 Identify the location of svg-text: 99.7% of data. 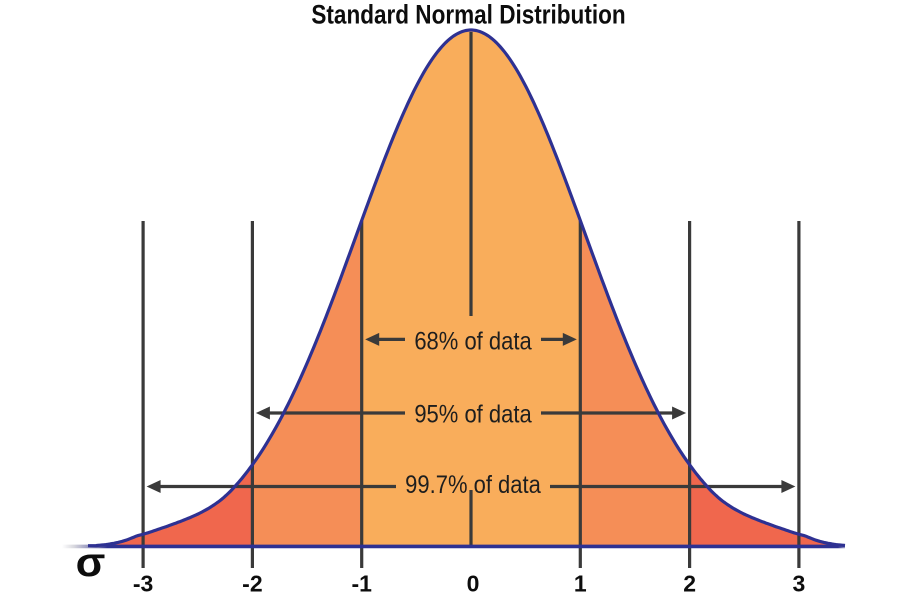
(473, 485).